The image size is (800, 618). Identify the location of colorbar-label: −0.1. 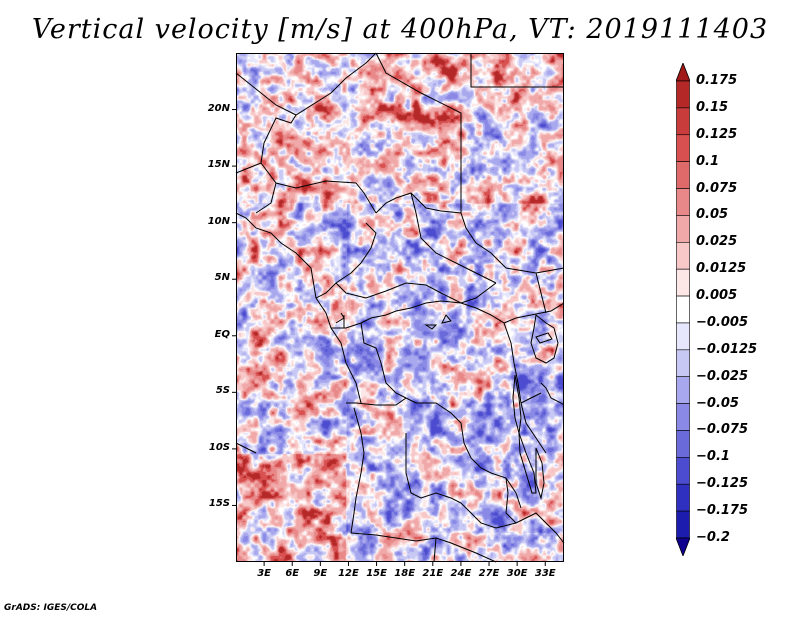
(713, 457).